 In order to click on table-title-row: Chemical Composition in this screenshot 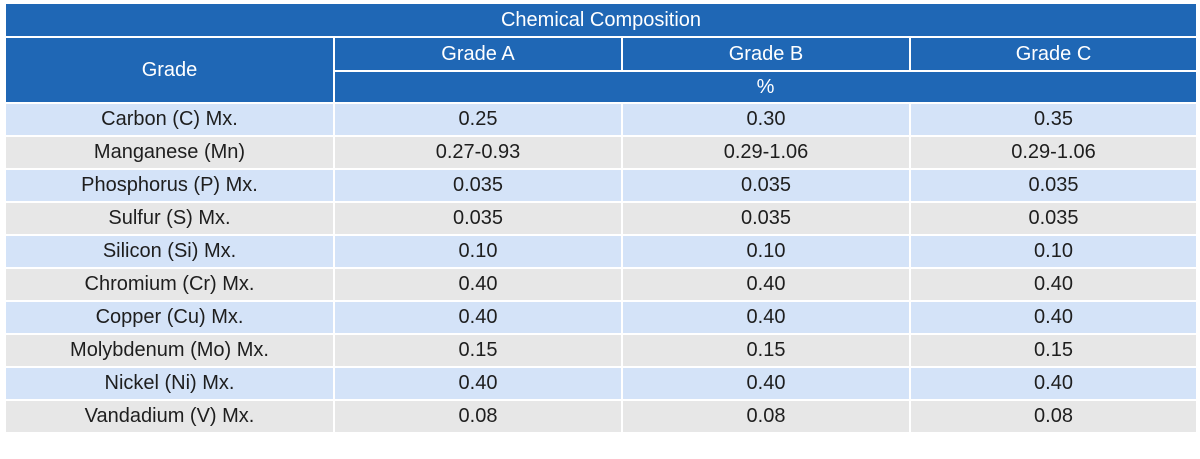, I will do `click(601, 21)`.